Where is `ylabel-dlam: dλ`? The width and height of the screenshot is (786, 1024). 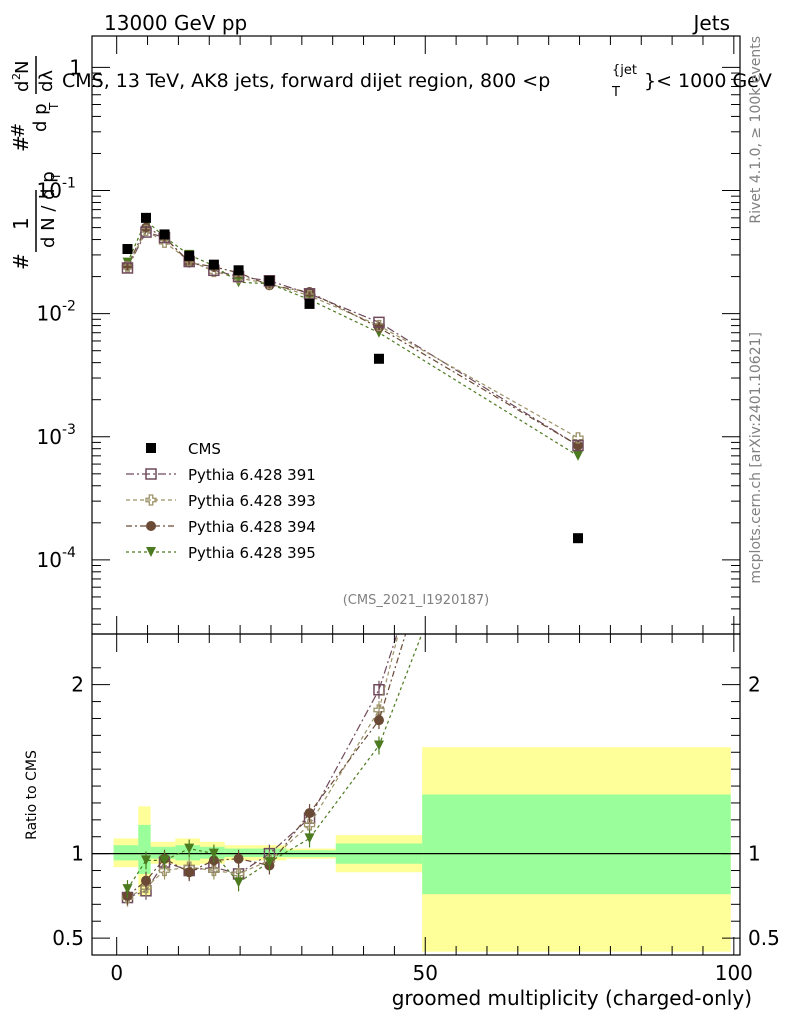 ylabel-dlam: dλ is located at coordinates (46, 81).